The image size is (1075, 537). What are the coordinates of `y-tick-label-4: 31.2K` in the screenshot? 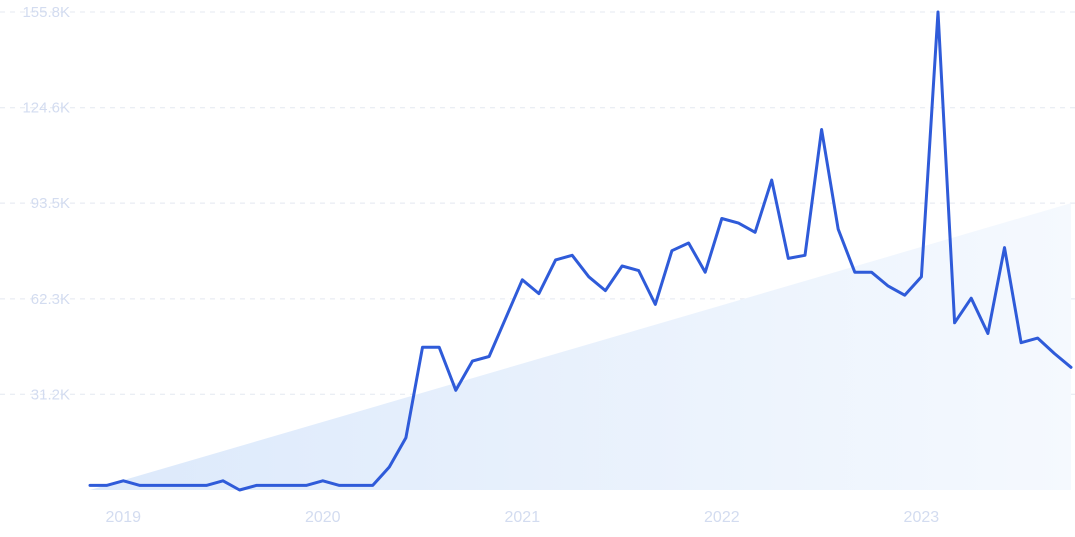 It's located at (50, 394).